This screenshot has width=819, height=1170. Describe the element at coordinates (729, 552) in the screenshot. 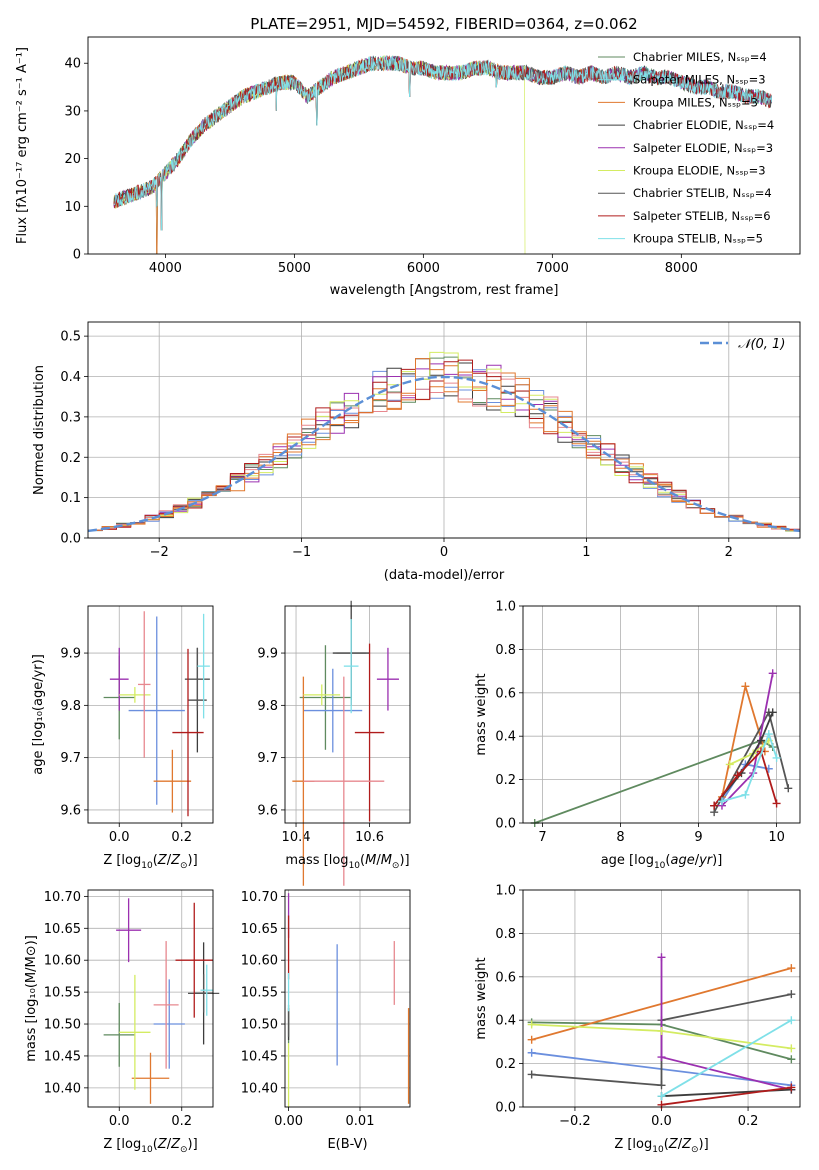

I see `x-tick-label: 2` at that location.